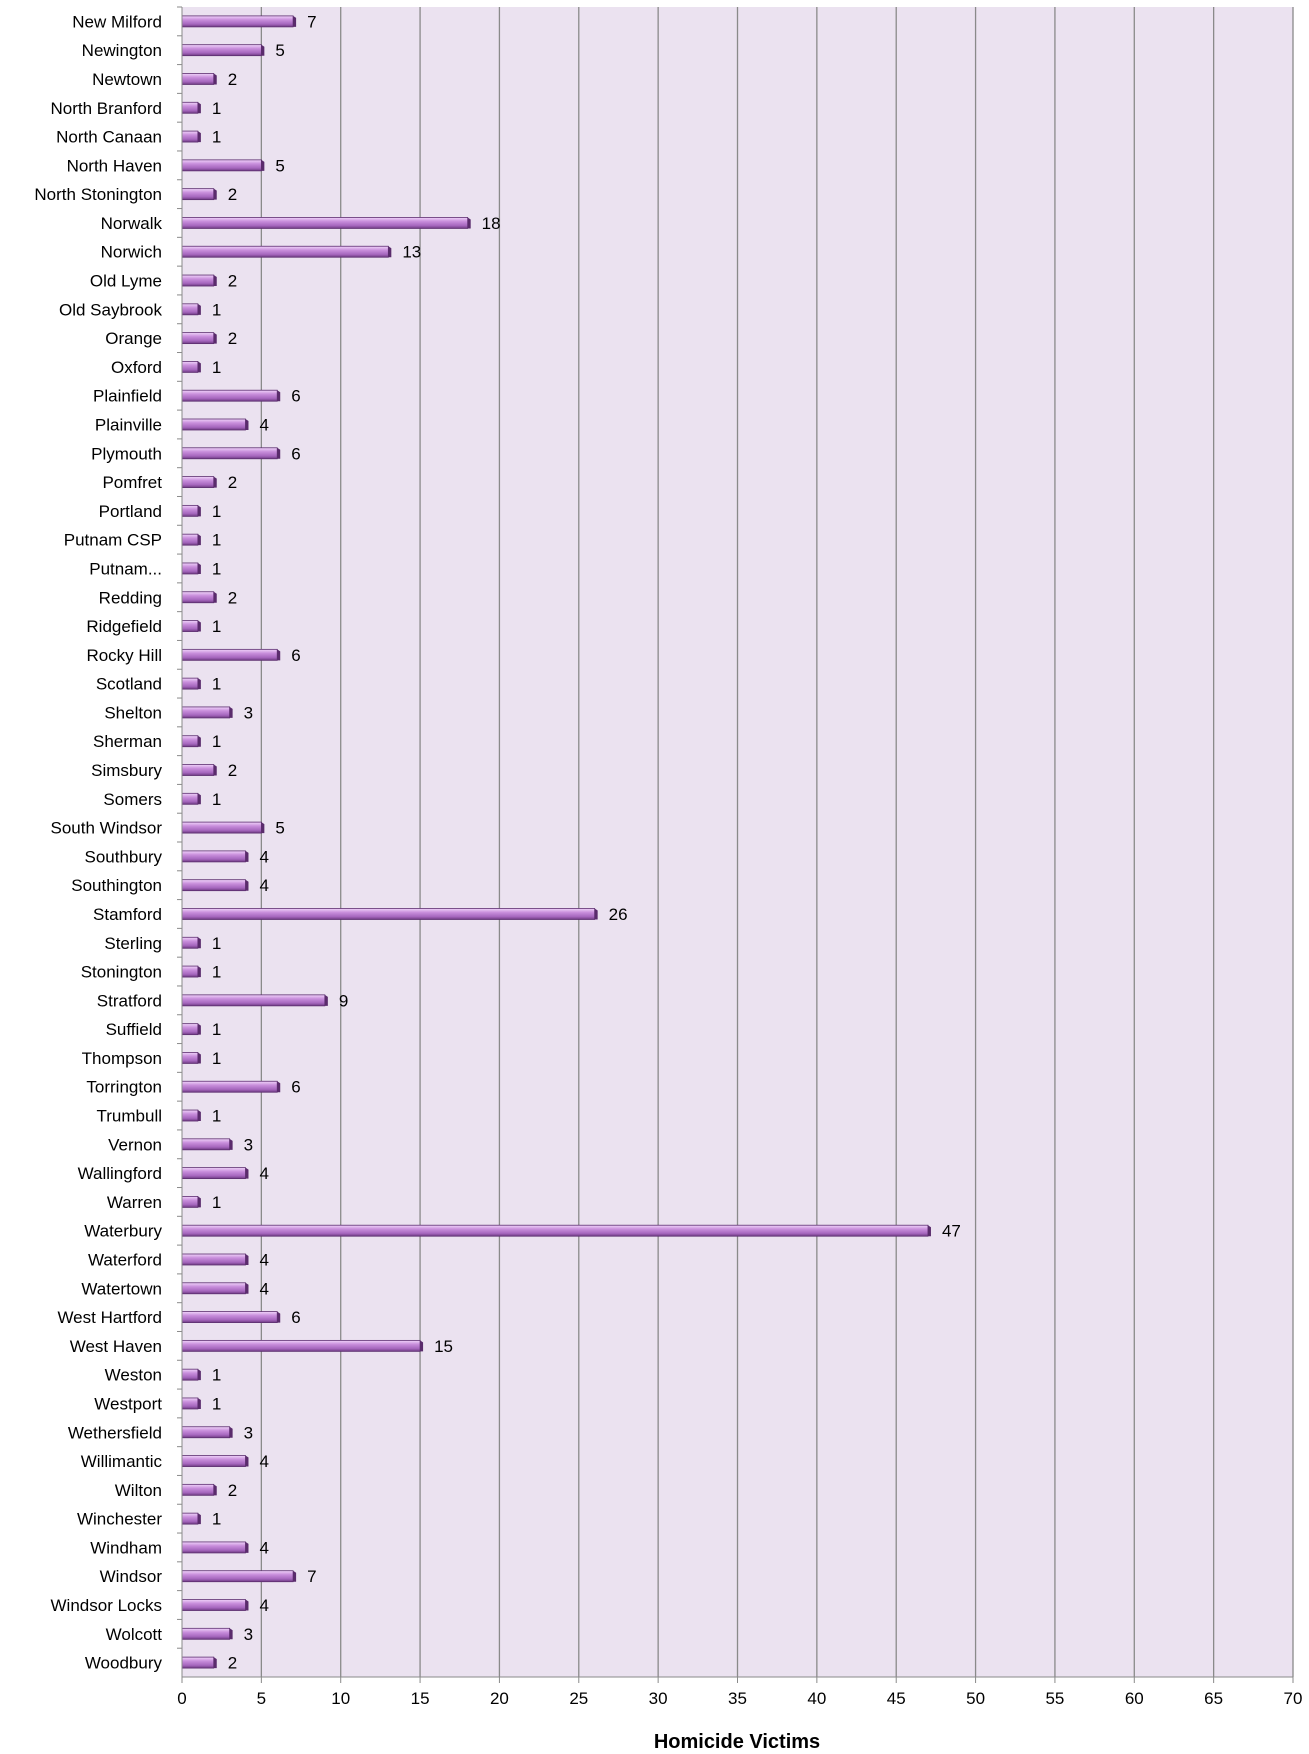  Describe the element at coordinates (133, 1375) in the screenshot. I see `category-label: Weston` at that location.